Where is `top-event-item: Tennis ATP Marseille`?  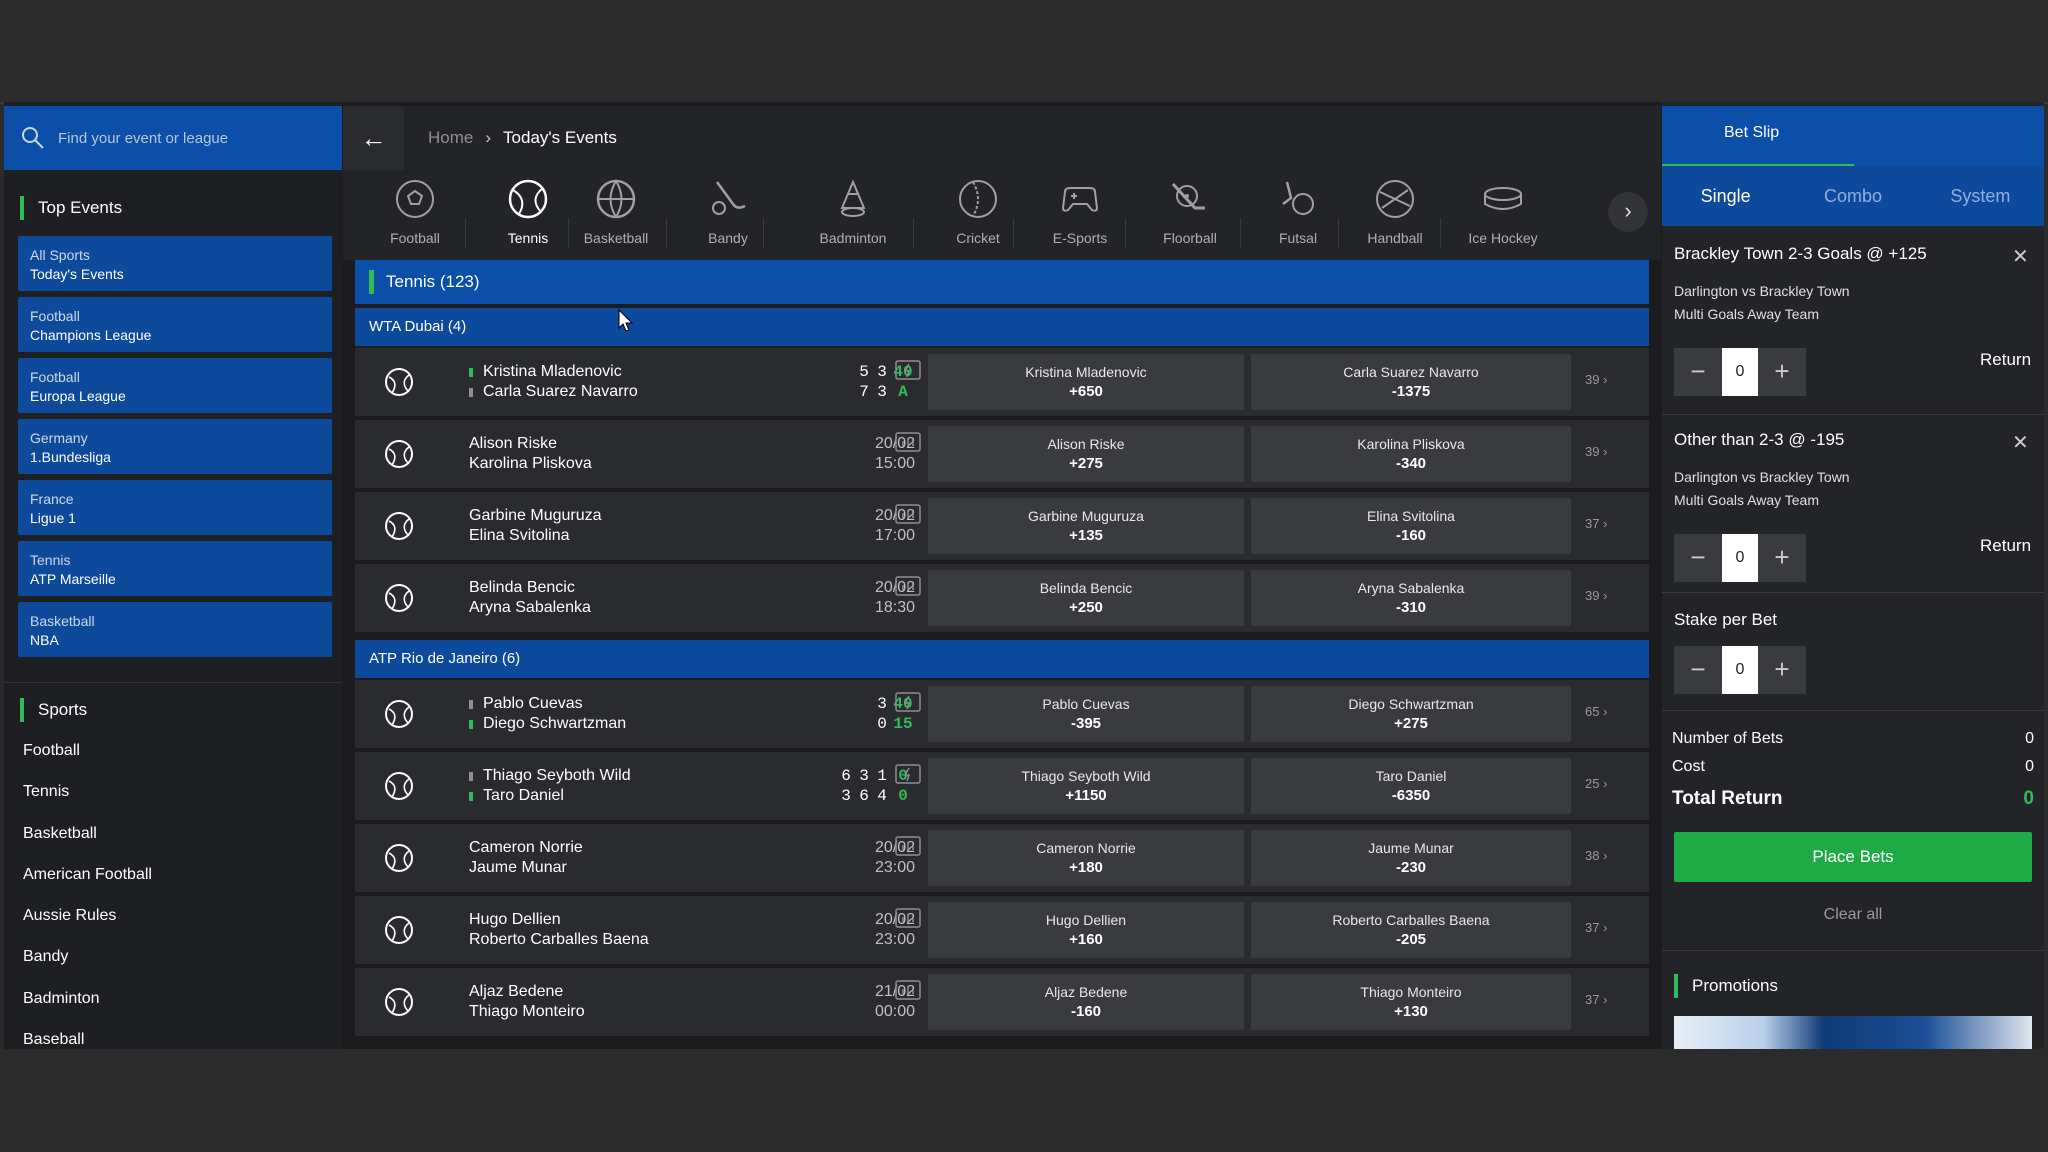 top-event-item: Tennis ATP Marseille is located at coordinates (175, 568).